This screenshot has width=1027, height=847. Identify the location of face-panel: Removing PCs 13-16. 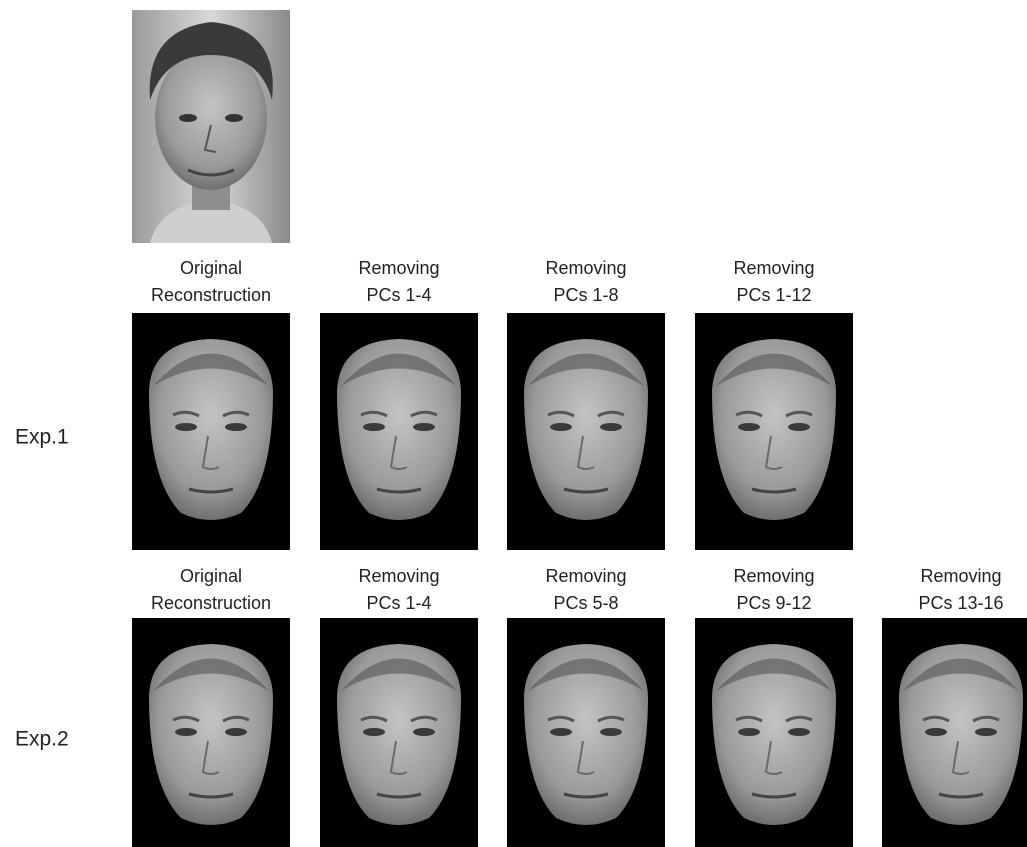
(954, 706).